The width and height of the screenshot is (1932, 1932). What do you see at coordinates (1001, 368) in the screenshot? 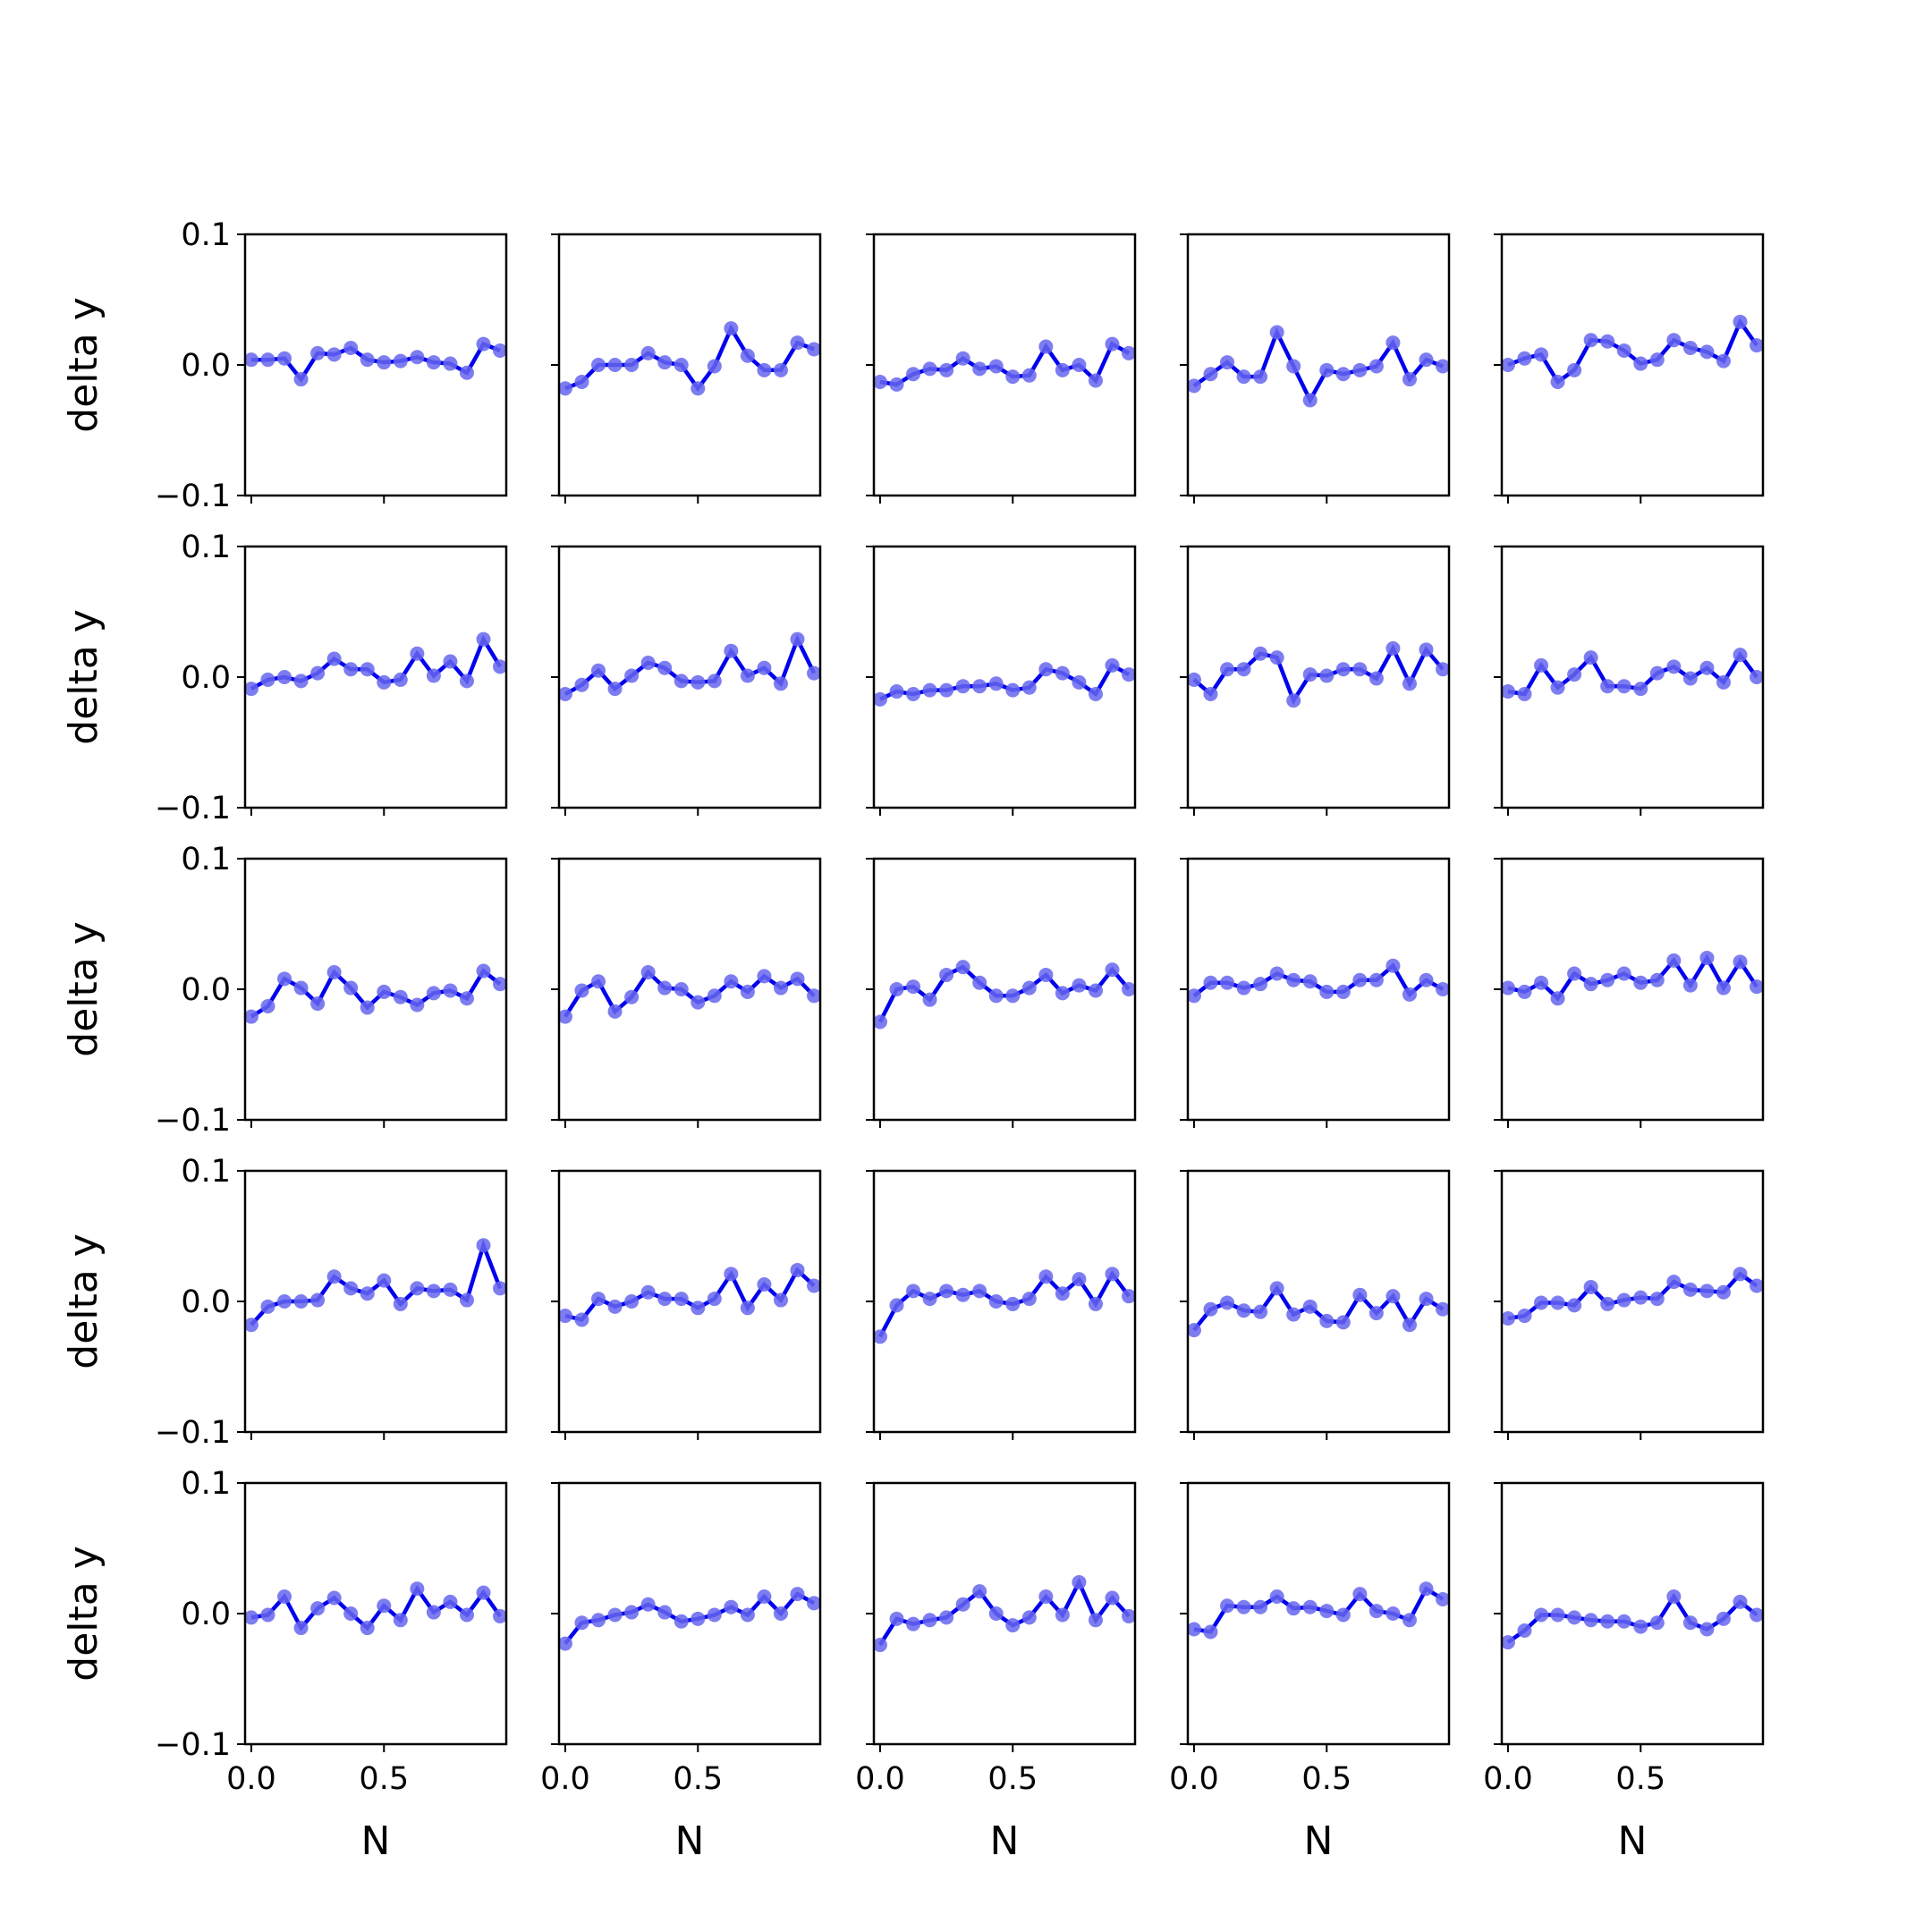
I see `subplot-r1-c3` at bounding box center [1001, 368].